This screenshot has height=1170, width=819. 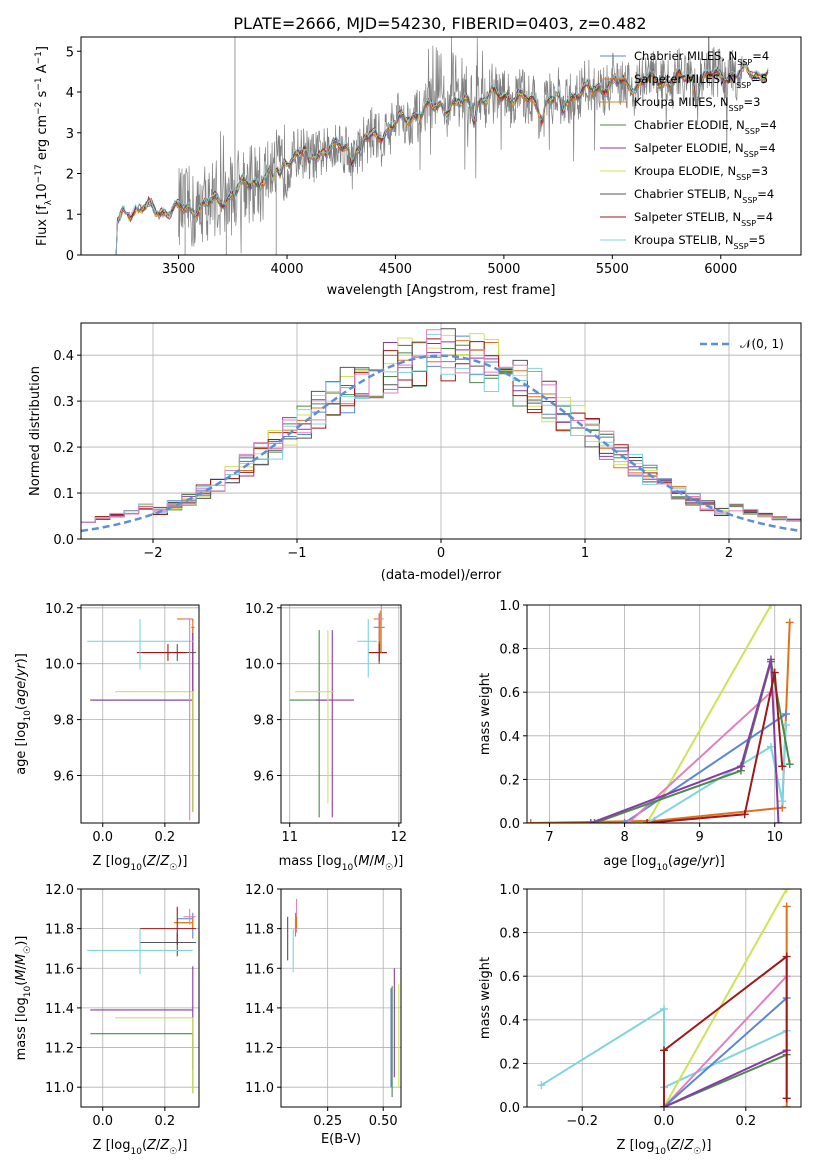 I want to click on y-axis-label: Normed distribution, so click(x=35, y=431).